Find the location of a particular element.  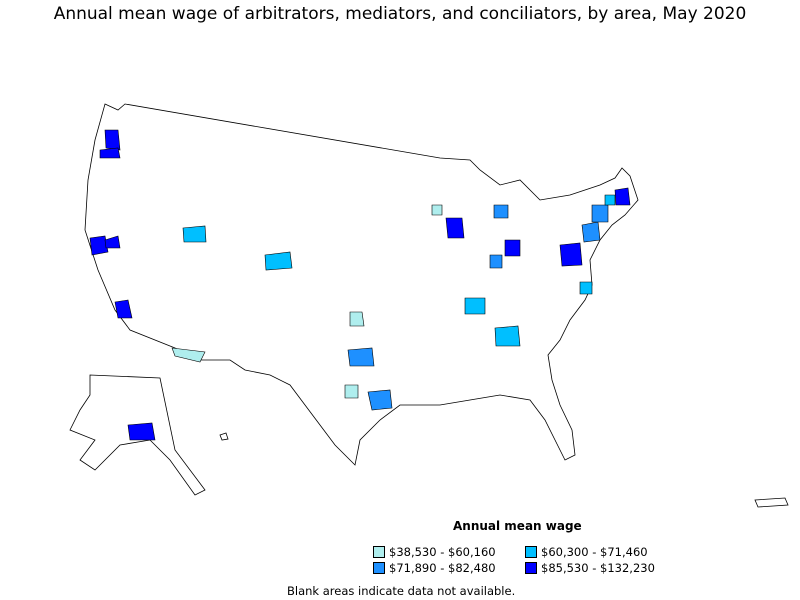

legend-item: $71,890 - $82,480 is located at coordinates (449, 568).